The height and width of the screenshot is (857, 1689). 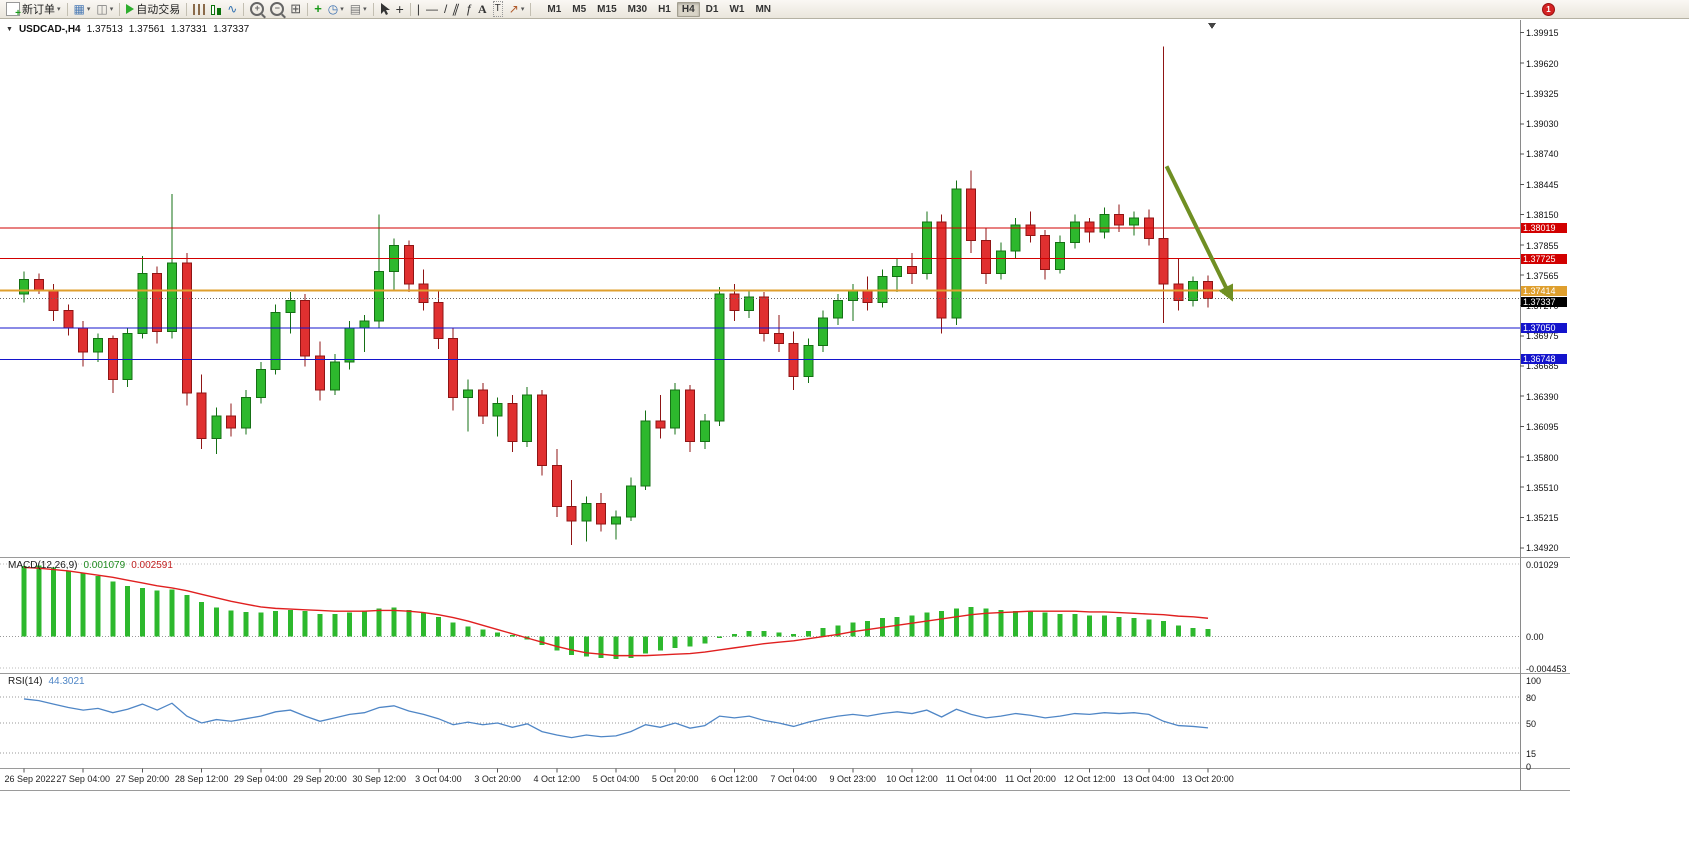 What do you see at coordinates (104, 565) in the screenshot?
I see `macd-main-value: 0.001079` at bounding box center [104, 565].